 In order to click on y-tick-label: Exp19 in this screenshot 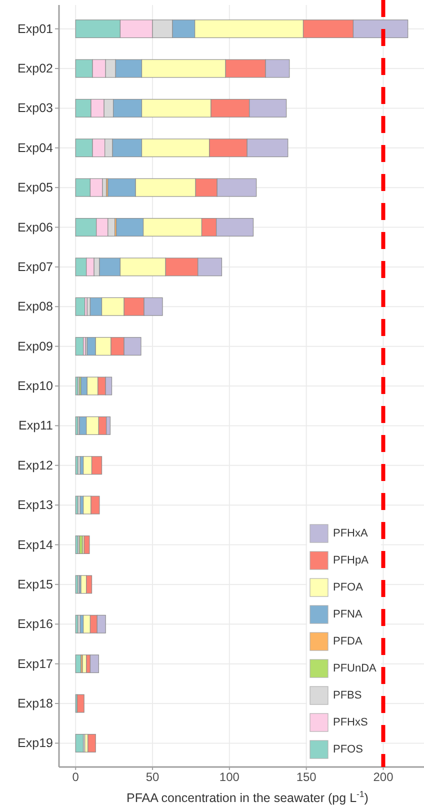, I will do `click(36, 743)`.